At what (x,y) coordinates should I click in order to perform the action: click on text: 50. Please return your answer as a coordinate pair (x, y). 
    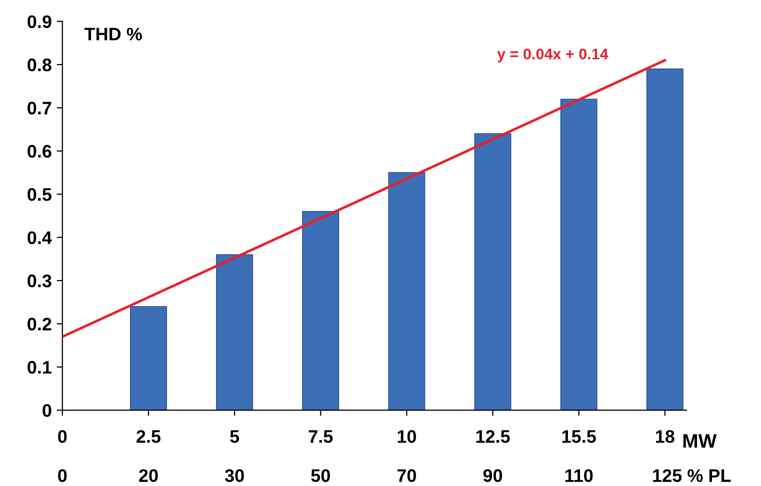
    Looking at the image, I should click on (320, 475).